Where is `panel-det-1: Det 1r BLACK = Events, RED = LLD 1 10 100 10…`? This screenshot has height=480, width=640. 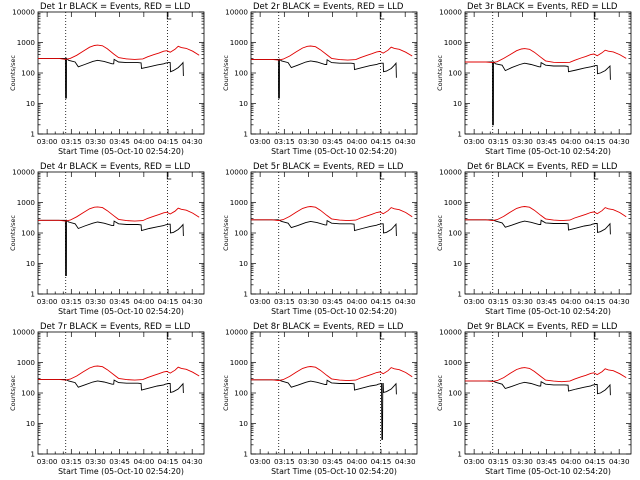 panel-det-1: Det 1r BLACK = Events, RED = LLD 1 10 100 10… is located at coordinates (107, 79).